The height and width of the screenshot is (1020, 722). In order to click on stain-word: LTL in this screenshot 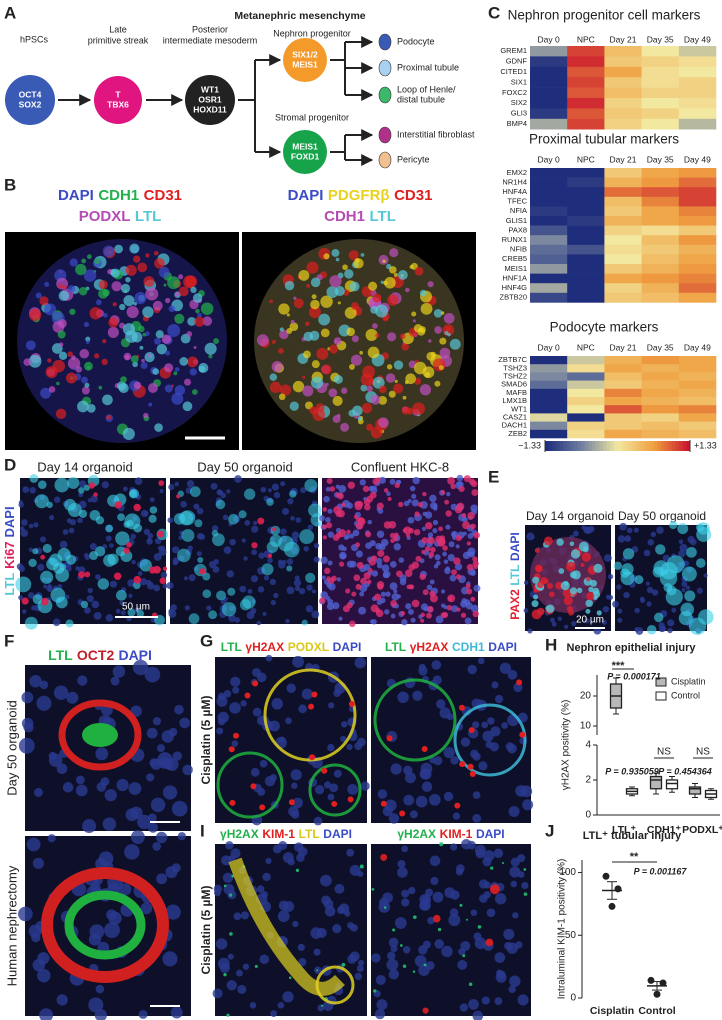, I will do `click(148, 216)`.